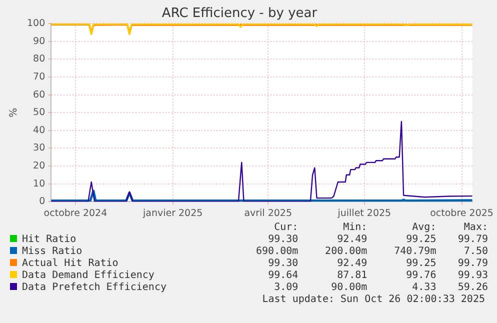 The image size is (497, 323). What do you see at coordinates (89, 276) in the screenshot?
I see `legend-label: Data Demand Efficiency` at bounding box center [89, 276].